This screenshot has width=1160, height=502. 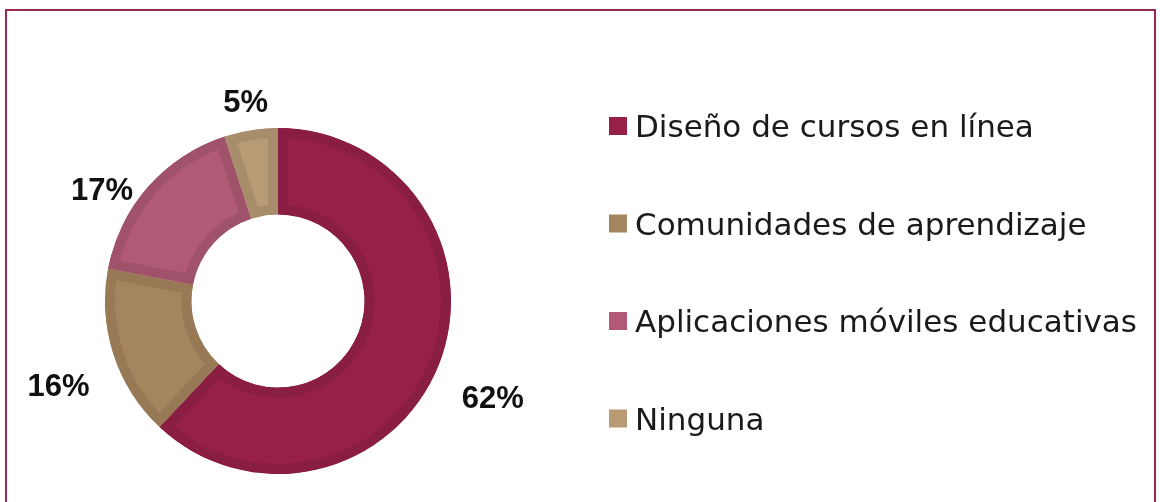 What do you see at coordinates (492, 398) in the screenshot?
I see `data-label: 62%` at bounding box center [492, 398].